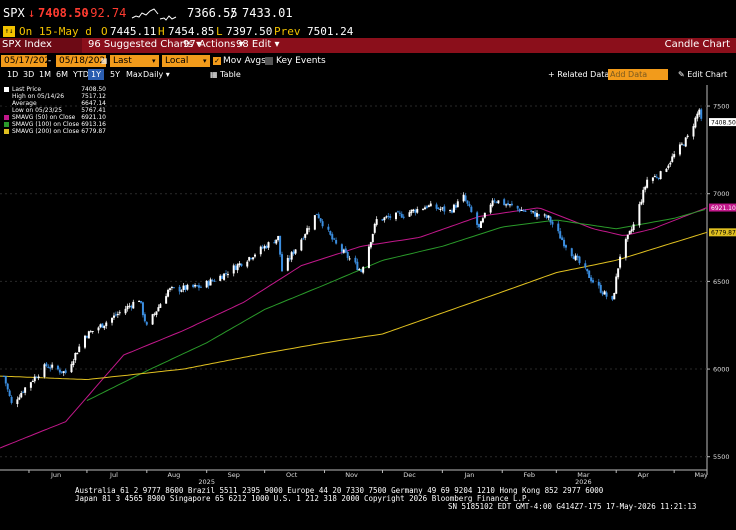  I want to click on legend-label: Last Price, so click(27, 89).